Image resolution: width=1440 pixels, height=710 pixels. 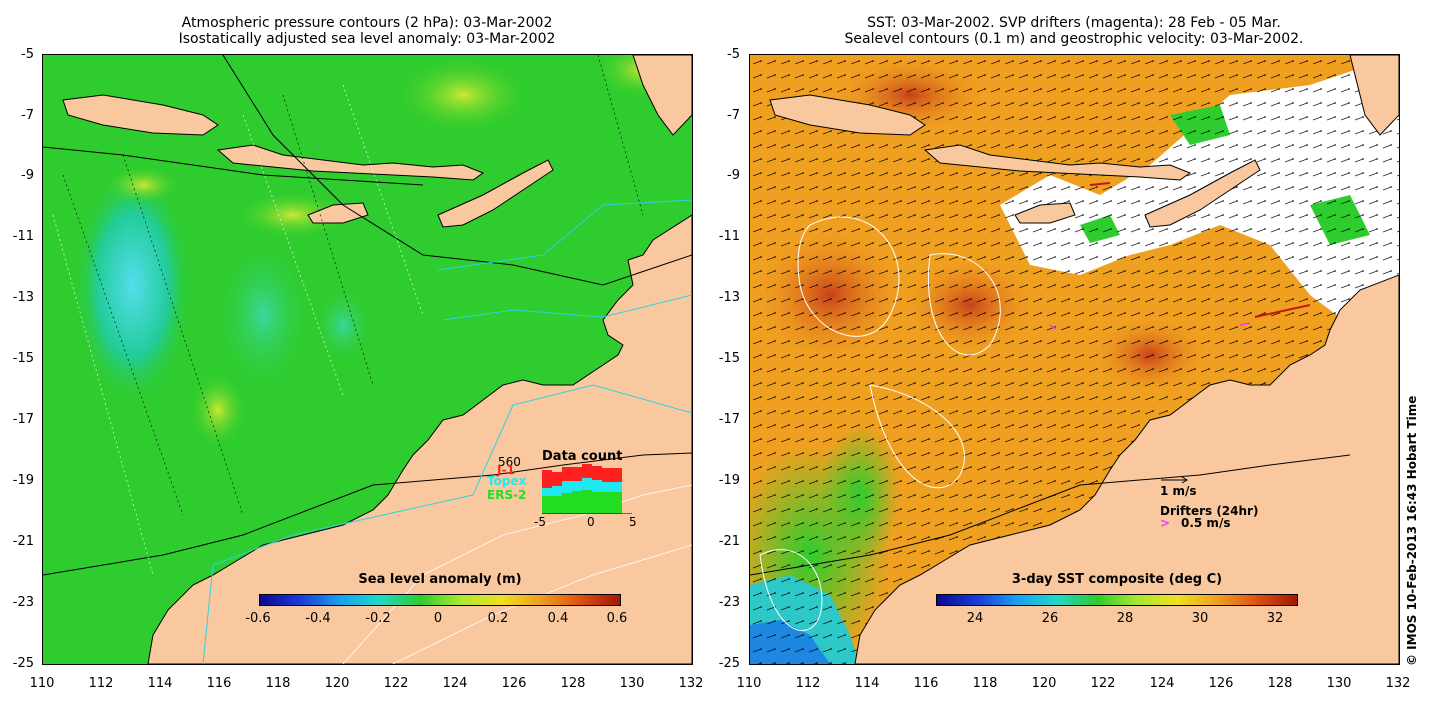 What do you see at coordinates (507, 495) in the screenshot?
I see `legend-ers2: ERS-2` at bounding box center [507, 495].